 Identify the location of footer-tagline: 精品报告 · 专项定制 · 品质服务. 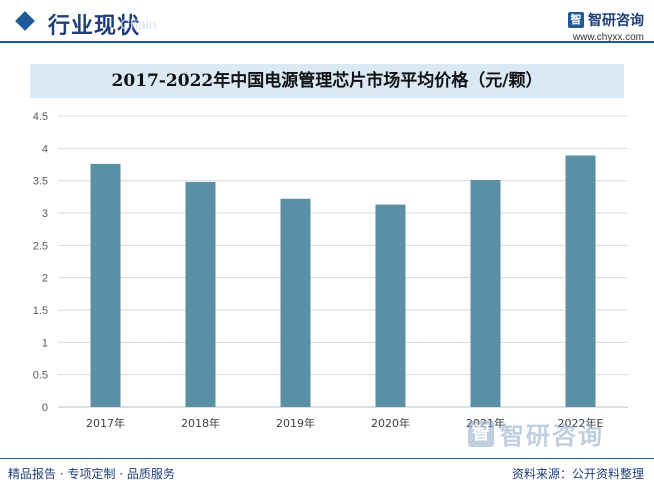
(91, 474).